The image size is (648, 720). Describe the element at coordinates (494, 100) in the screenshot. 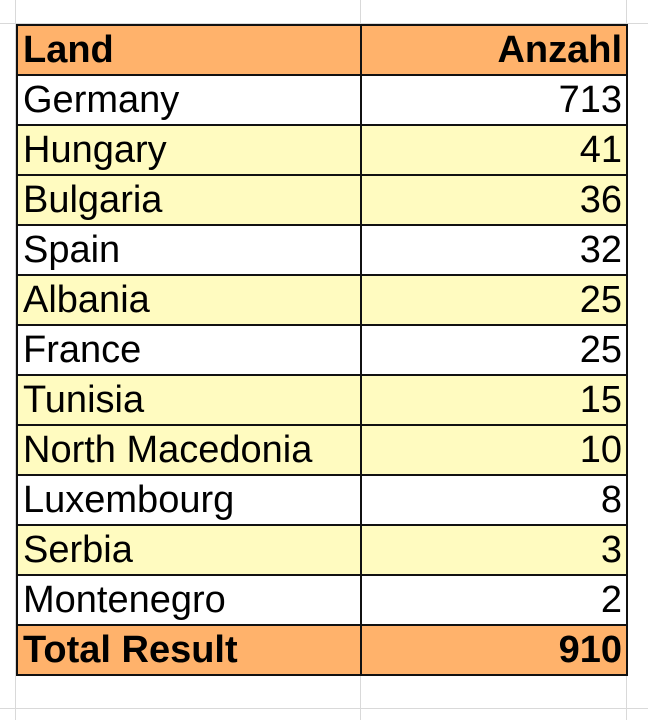

I see `cell-count: 713` at that location.